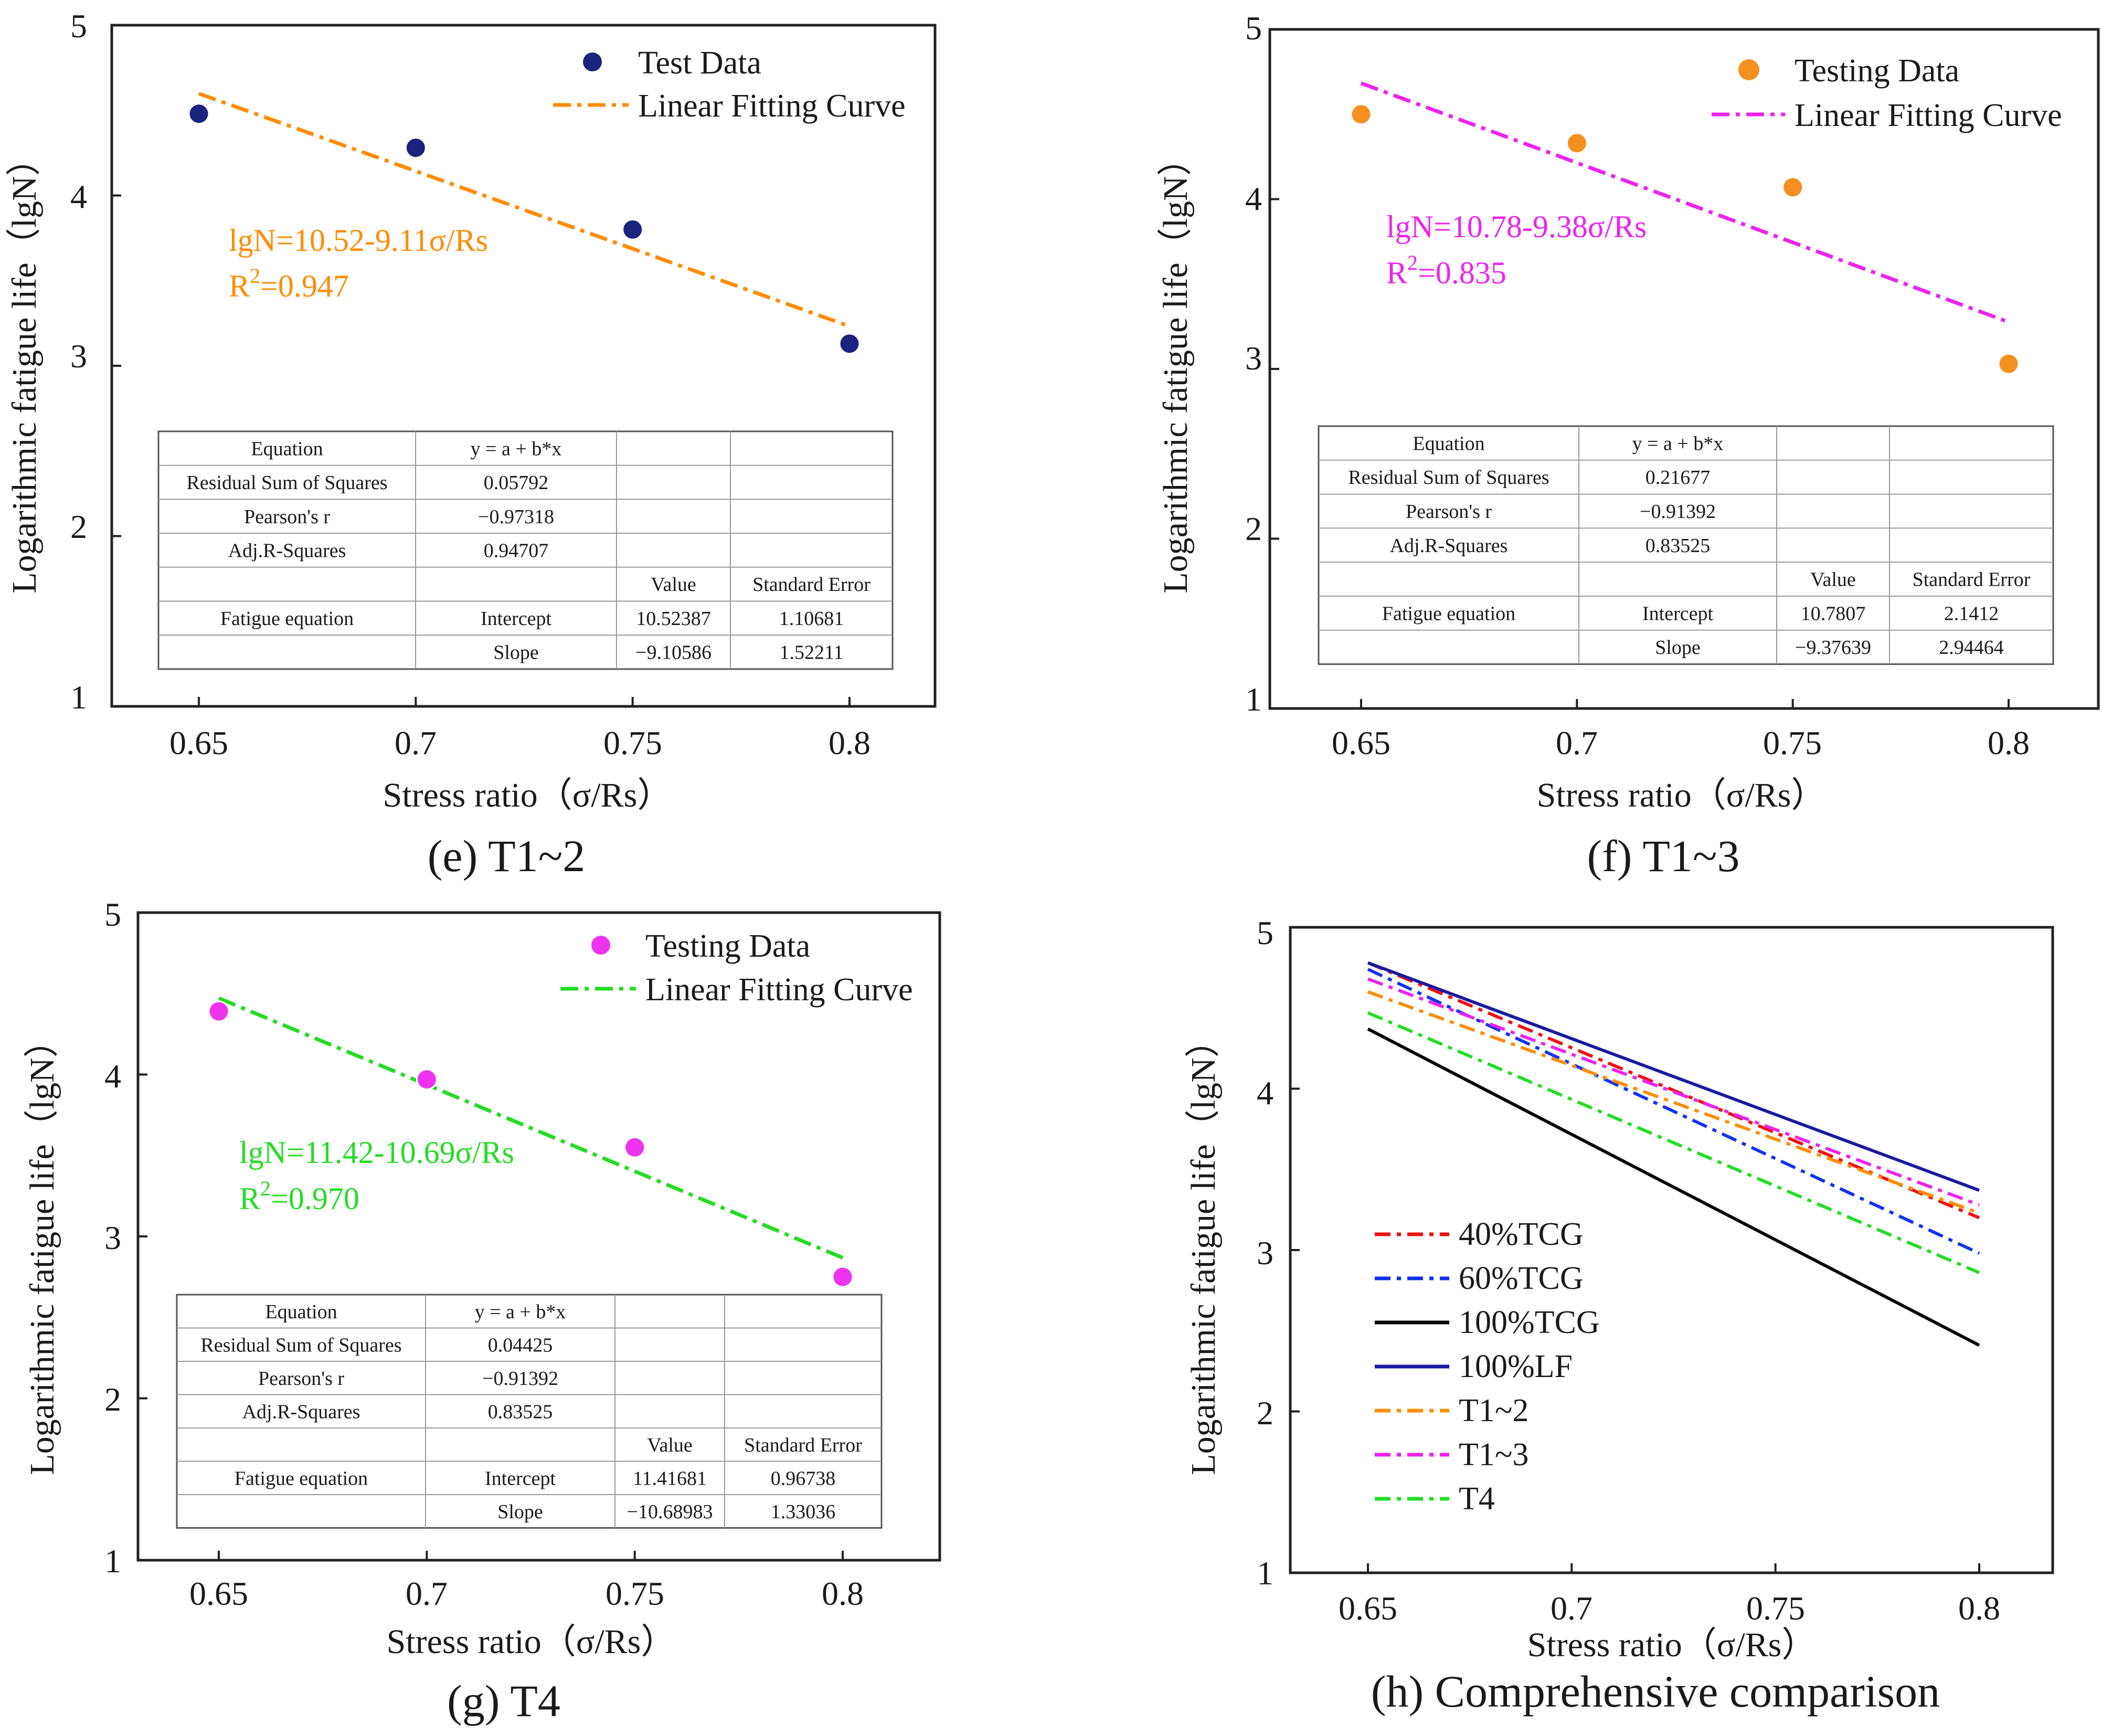  I want to click on panel-e-table-cell: Pearson's r, so click(287, 517).